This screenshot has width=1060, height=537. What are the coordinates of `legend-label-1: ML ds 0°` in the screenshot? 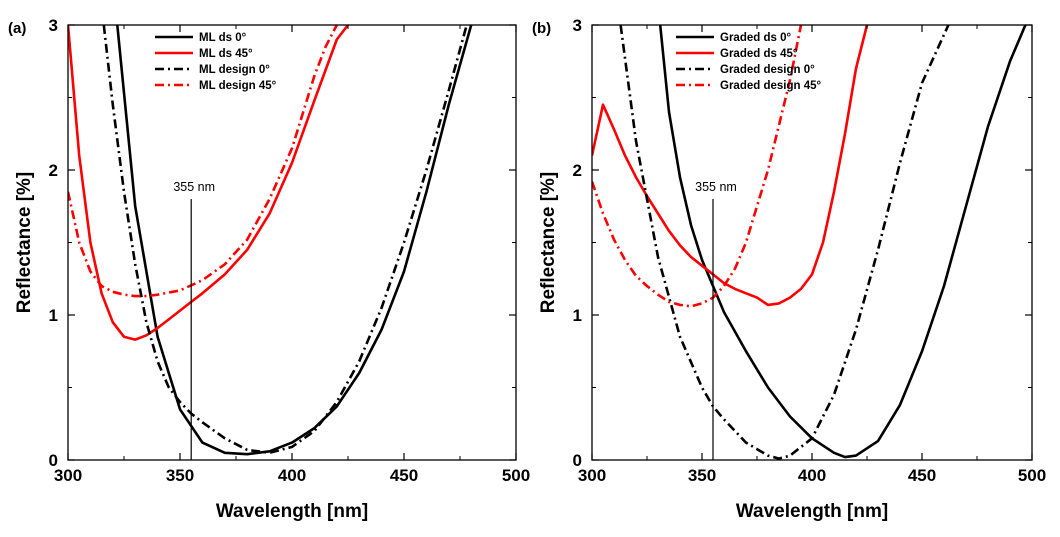 It's located at (223, 38).